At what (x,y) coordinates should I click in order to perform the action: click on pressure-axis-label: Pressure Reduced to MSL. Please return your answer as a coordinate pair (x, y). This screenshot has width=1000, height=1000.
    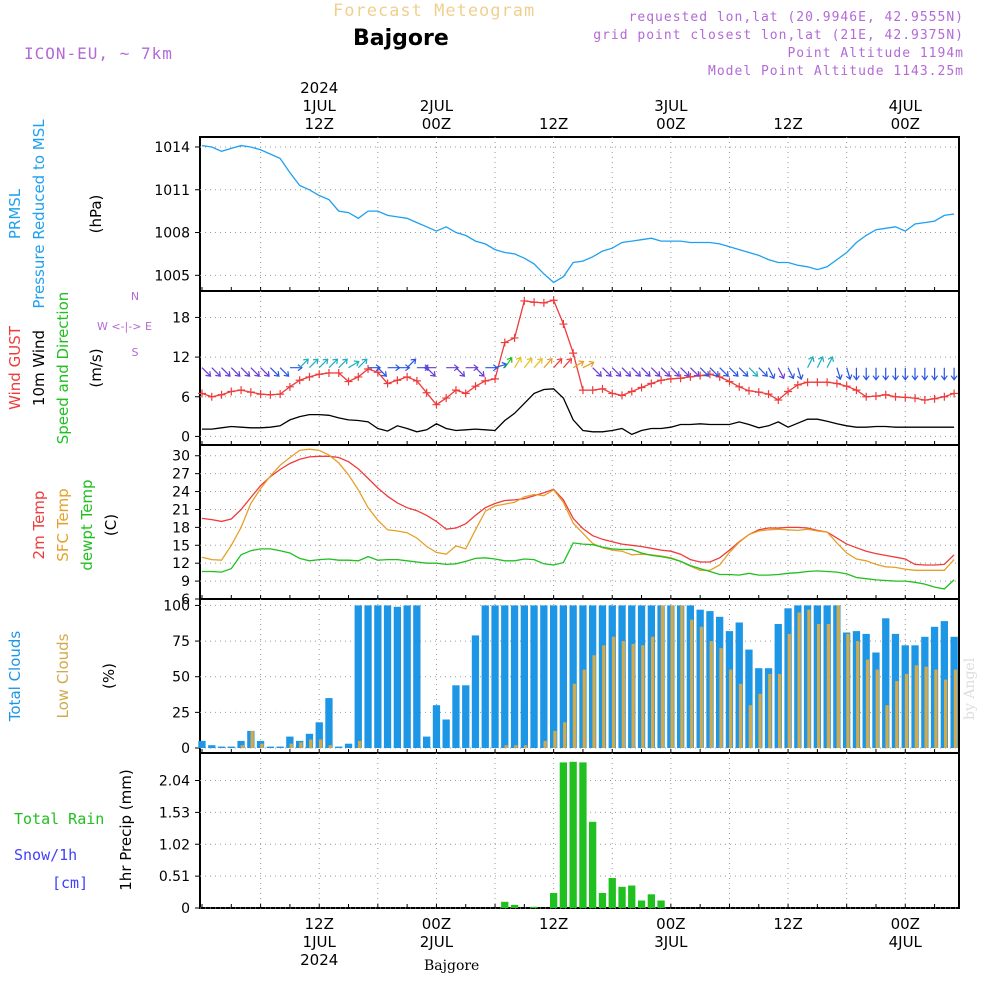
    Looking at the image, I should click on (39, 214).